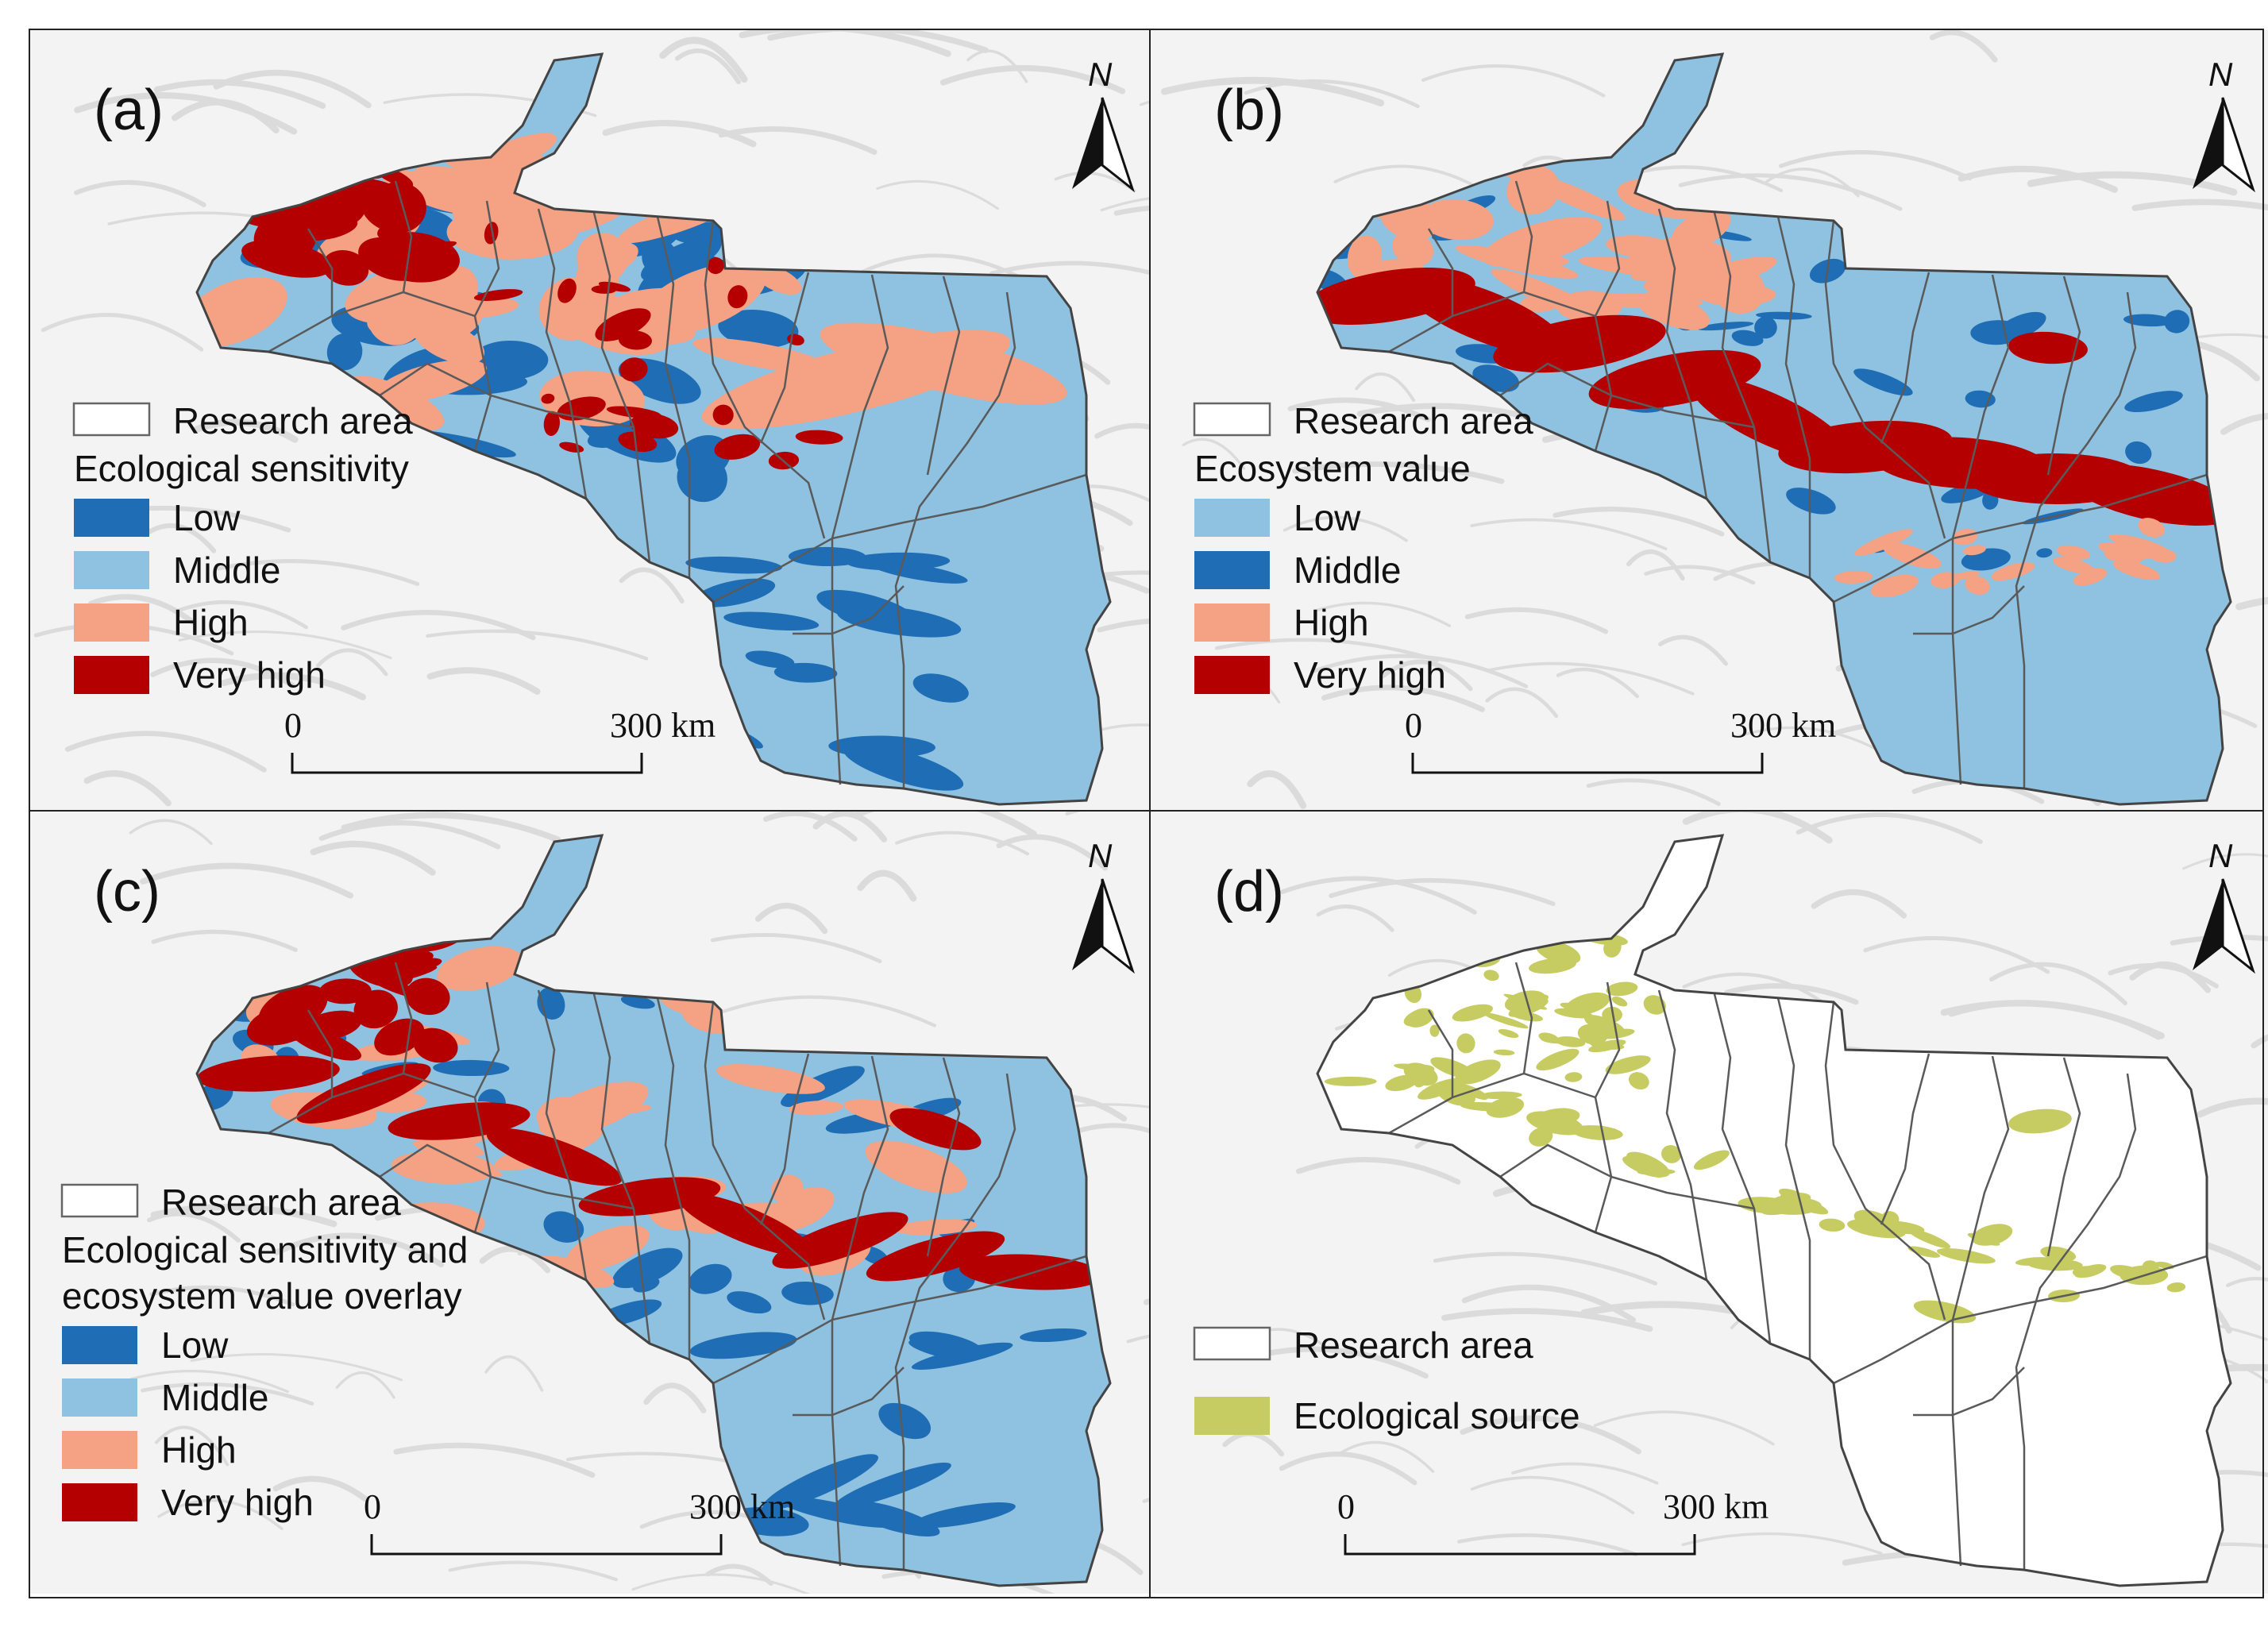  What do you see at coordinates (227, 570) in the screenshot?
I see `legend-label-middle: Middle` at bounding box center [227, 570].